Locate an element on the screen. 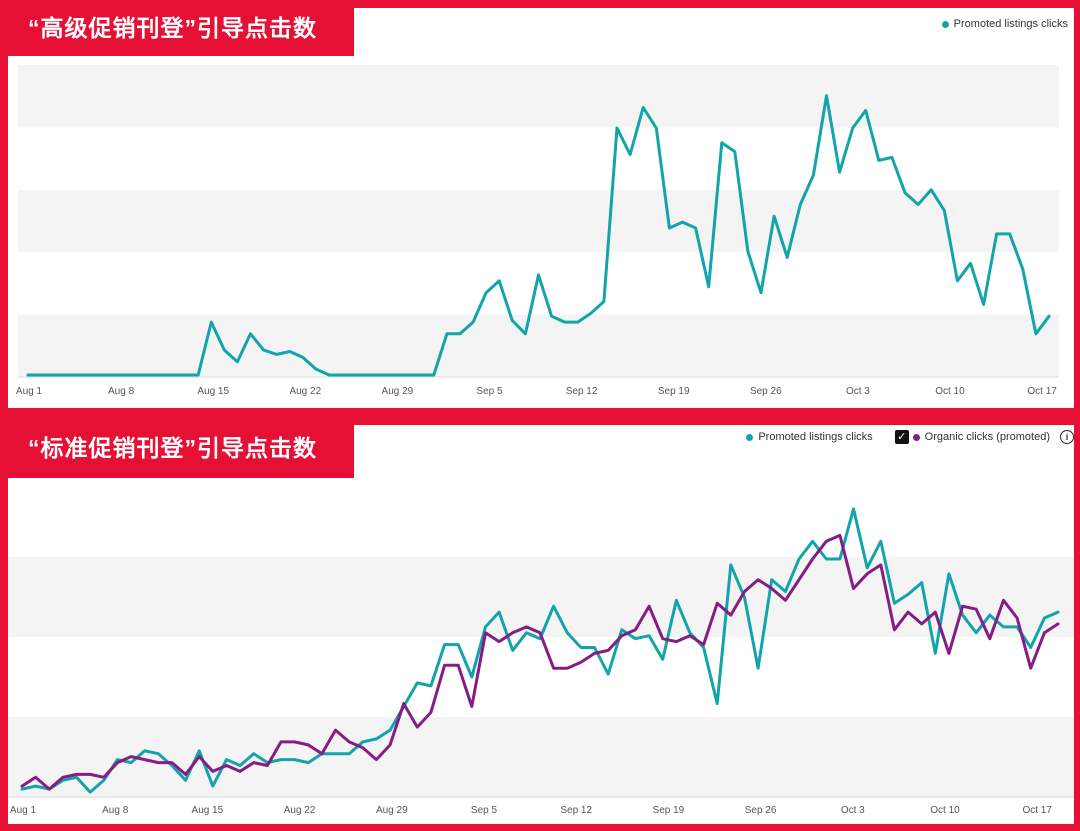 Image resolution: width=1080 pixels, height=831 pixels. legend-dot-organic is located at coordinates (916, 437).